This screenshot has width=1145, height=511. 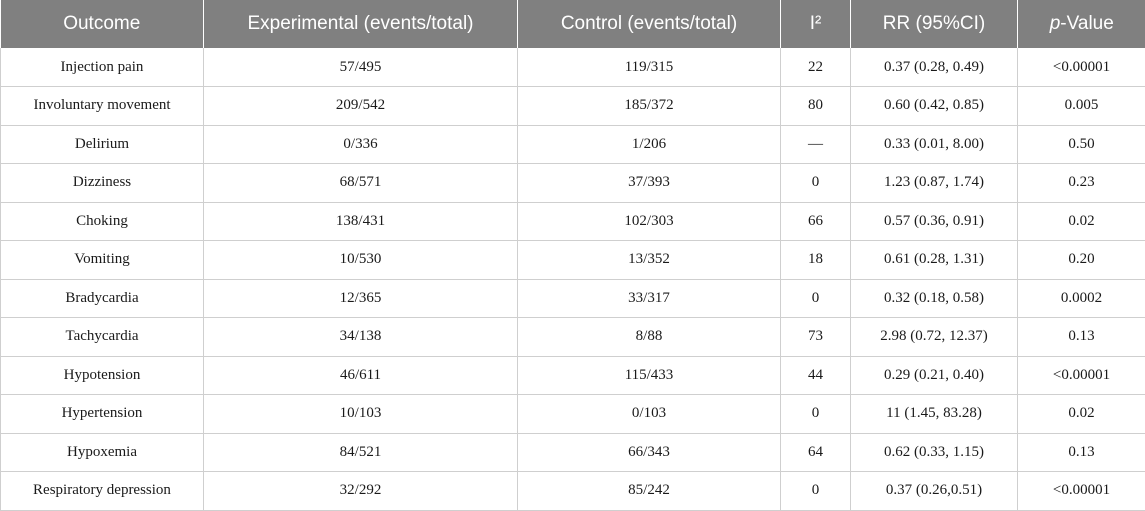 What do you see at coordinates (361, 221) in the screenshot?
I see `cell-experimental: 138/431` at bounding box center [361, 221].